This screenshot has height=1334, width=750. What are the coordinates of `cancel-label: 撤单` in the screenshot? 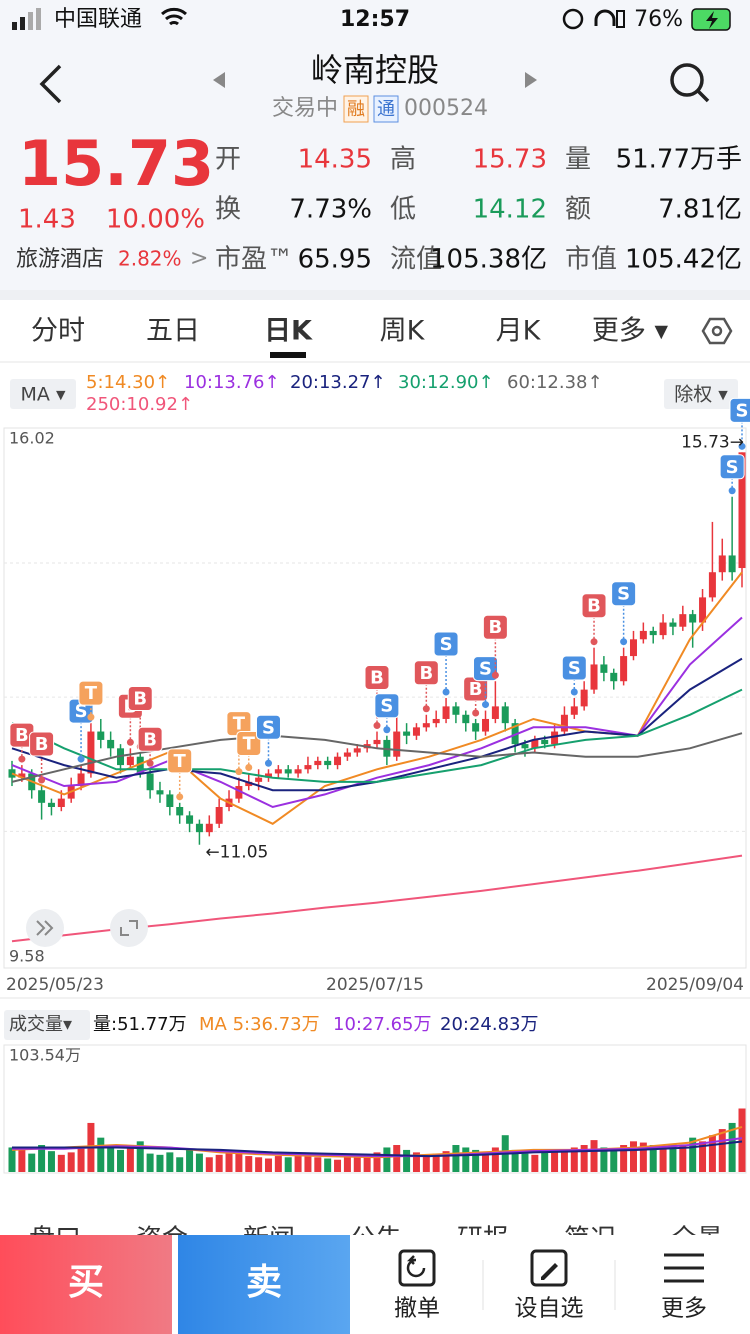 It's located at (417, 1309).